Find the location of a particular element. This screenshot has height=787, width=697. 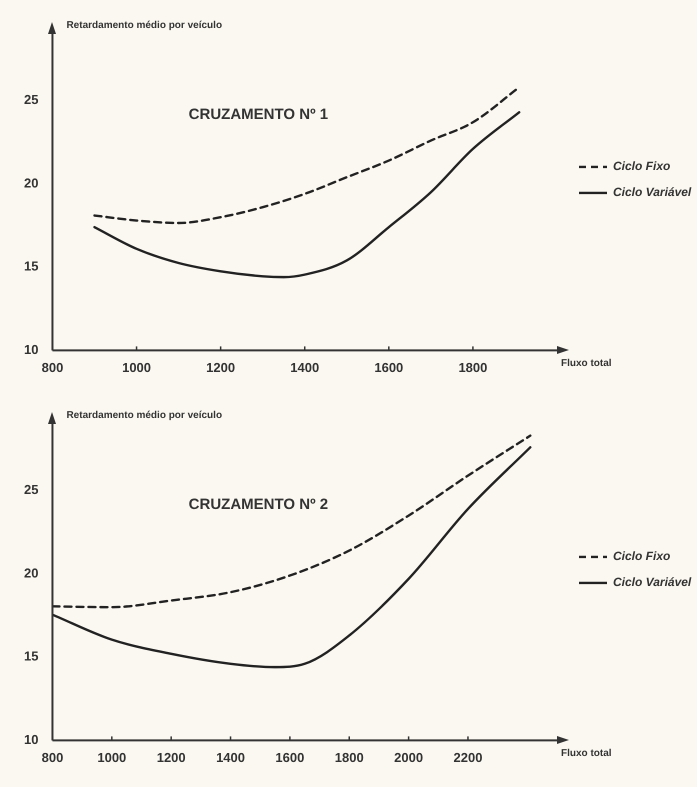

text: CRUZAMENTO Nº 2 is located at coordinates (258, 504).